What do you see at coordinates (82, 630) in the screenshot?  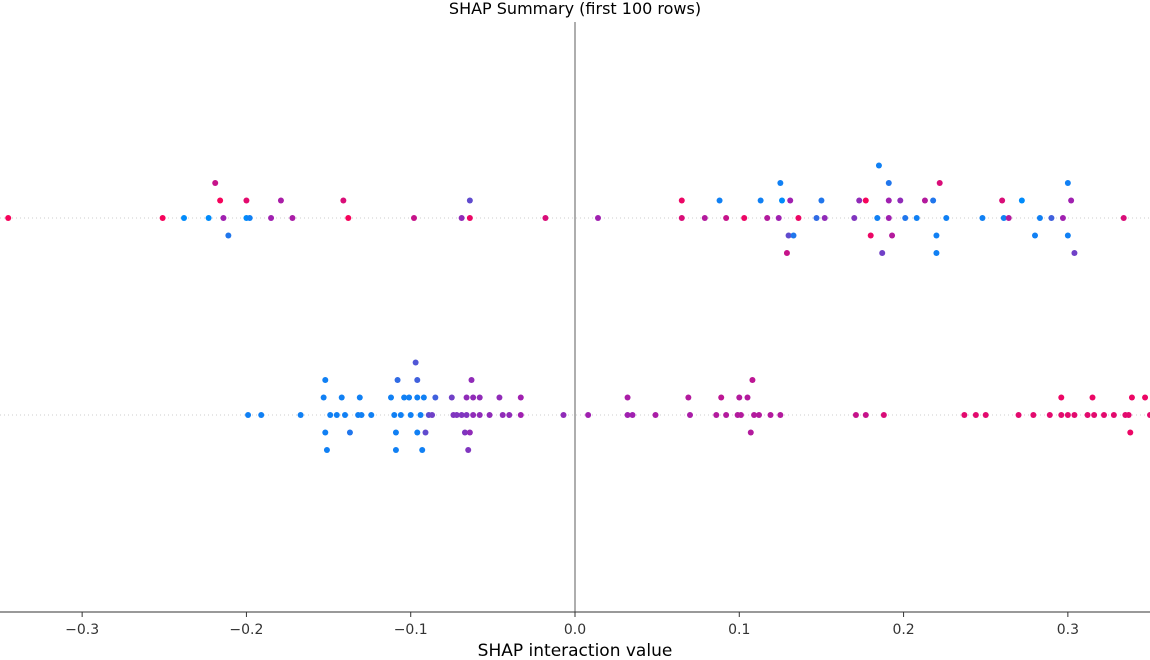 I see `x-tick-label: −0.3` at bounding box center [82, 630].